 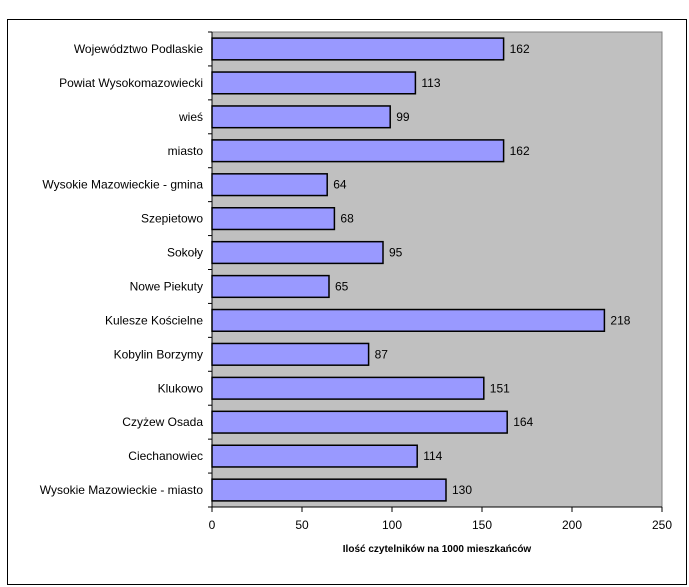 What do you see at coordinates (139, 49) in the screenshot?
I see `category-label: Województwo Podlaskie` at bounding box center [139, 49].